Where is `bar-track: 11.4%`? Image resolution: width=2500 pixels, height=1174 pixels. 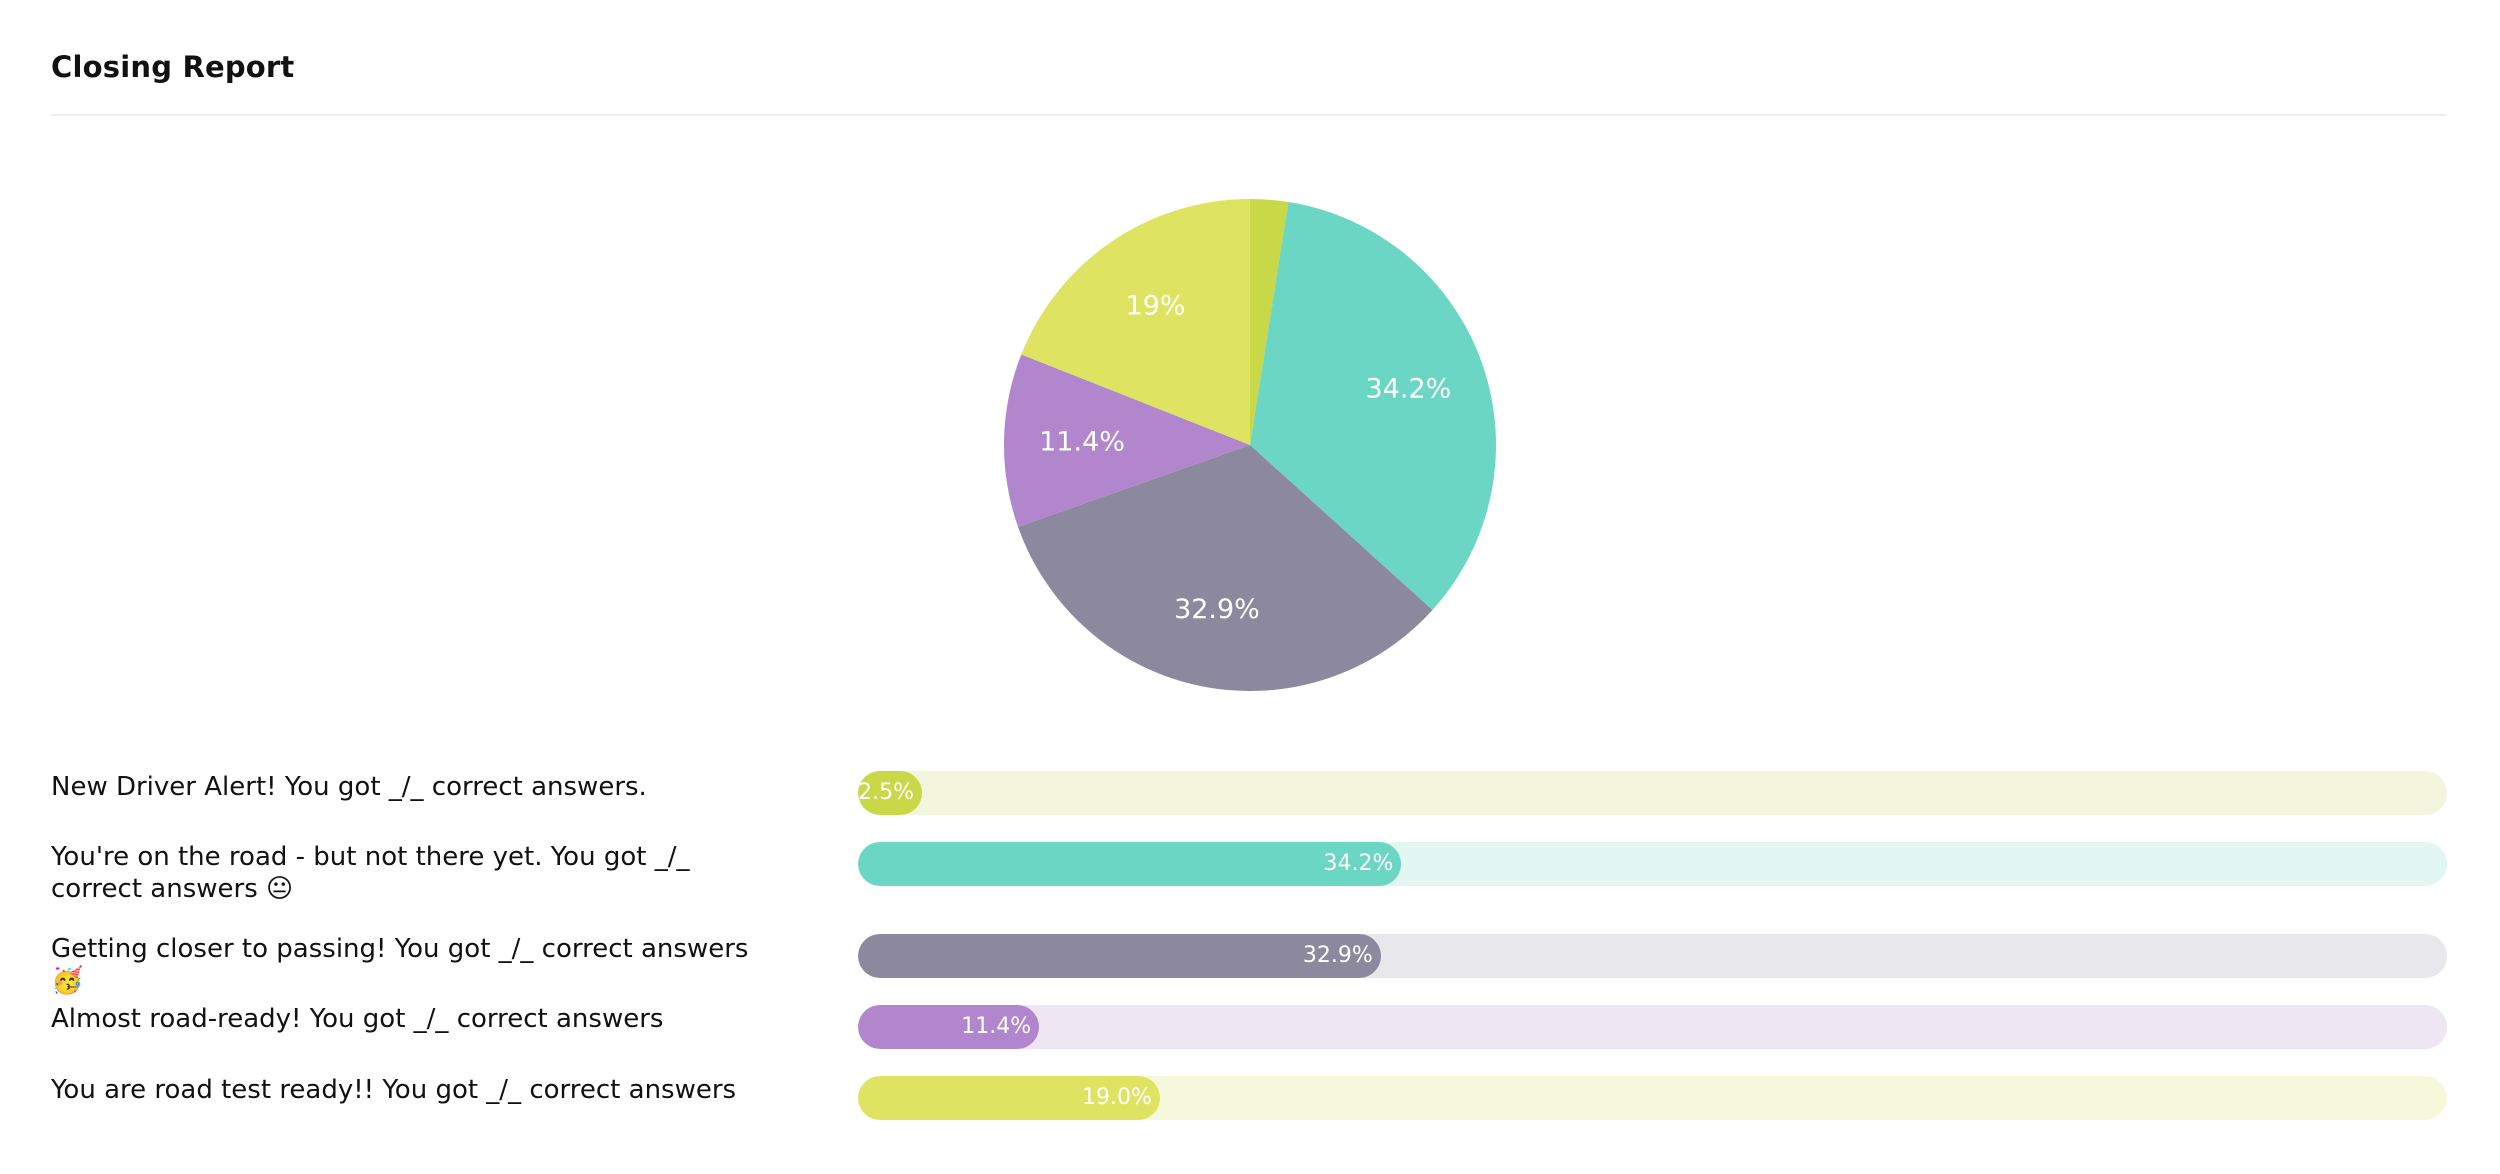 bar-track: 11.4% is located at coordinates (1652, 1027).